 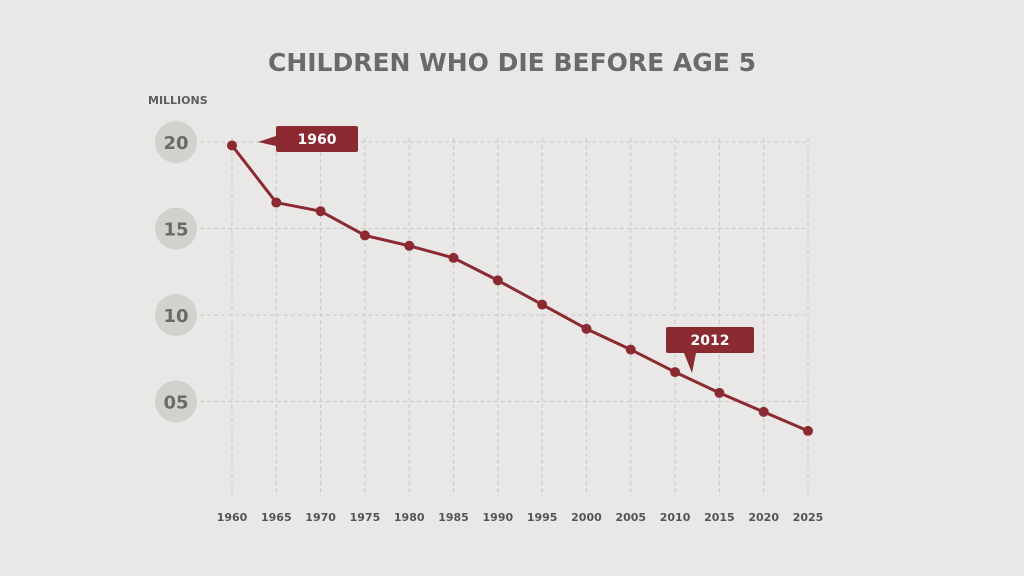 What do you see at coordinates (512, 62) in the screenshot?
I see `chart-title: CHILDREN WHO DIE BEFORE AGE 5` at bounding box center [512, 62].